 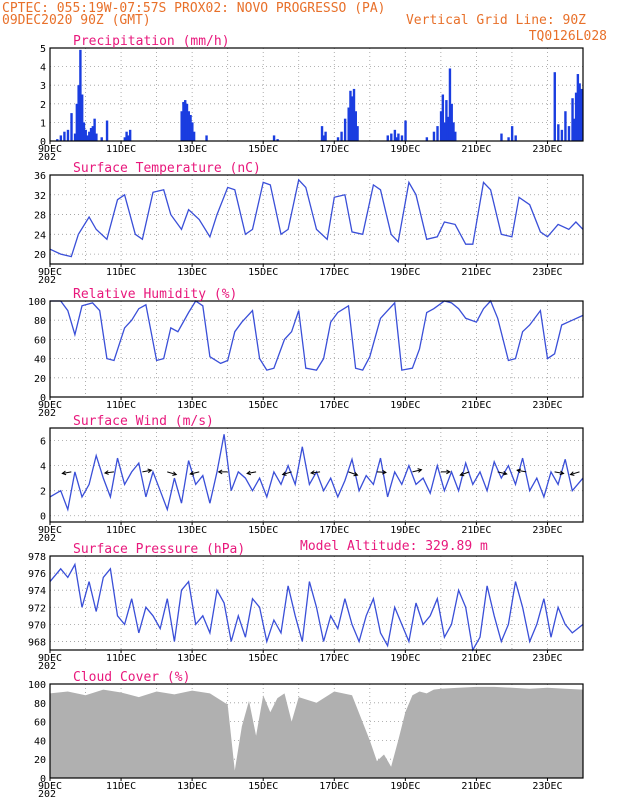 What do you see at coordinates (167, 168) in the screenshot?
I see `panel-title: Surface Temperature (nC)` at bounding box center [167, 168].